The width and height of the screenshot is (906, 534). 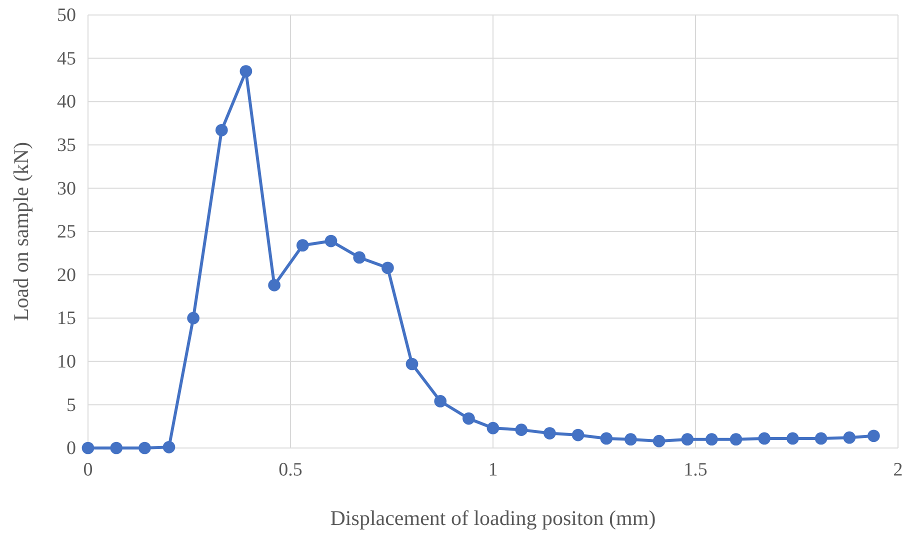 What do you see at coordinates (71, 449) in the screenshot?
I see `y-tick-label: 0` at bounding box center [71, 449].